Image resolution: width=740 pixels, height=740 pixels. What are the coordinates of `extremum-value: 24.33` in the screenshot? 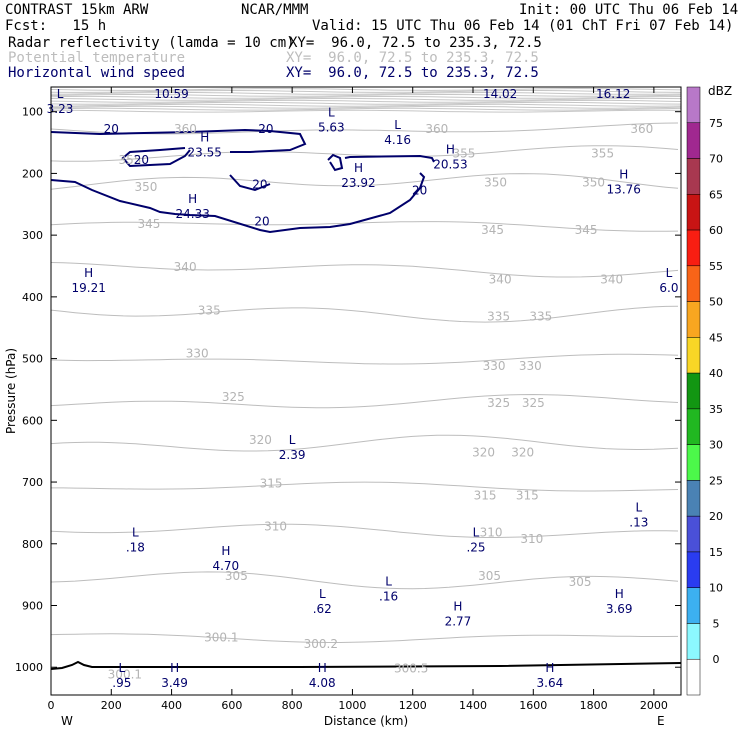 It's located at (192, 214).